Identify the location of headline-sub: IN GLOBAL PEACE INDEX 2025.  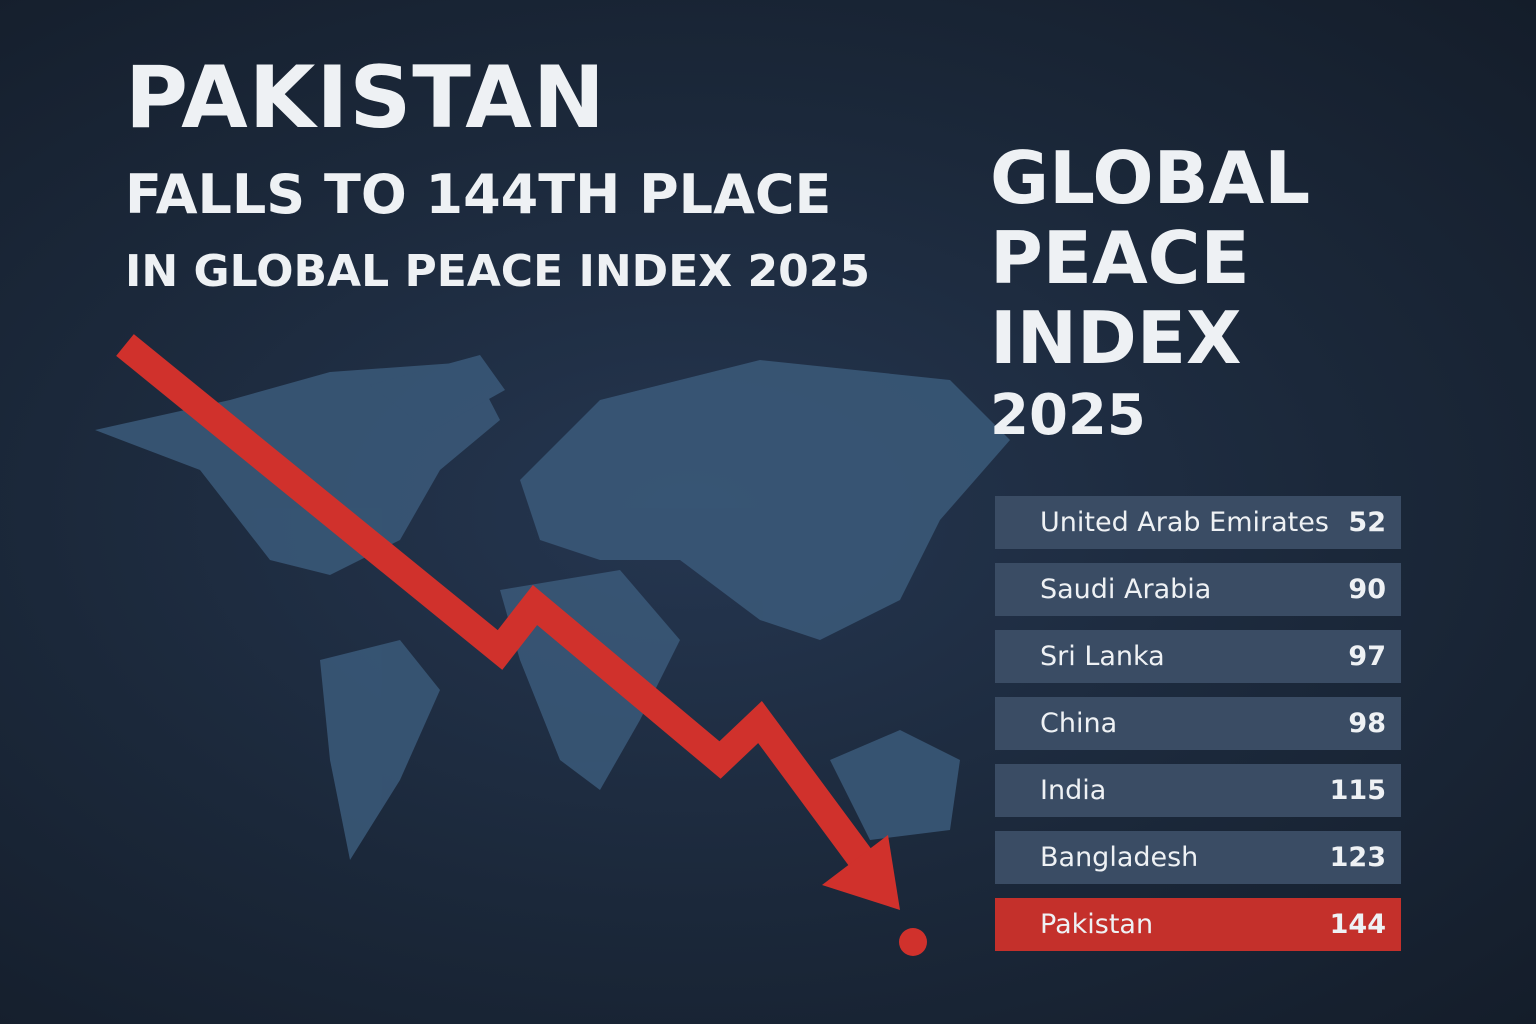
(497, 271).